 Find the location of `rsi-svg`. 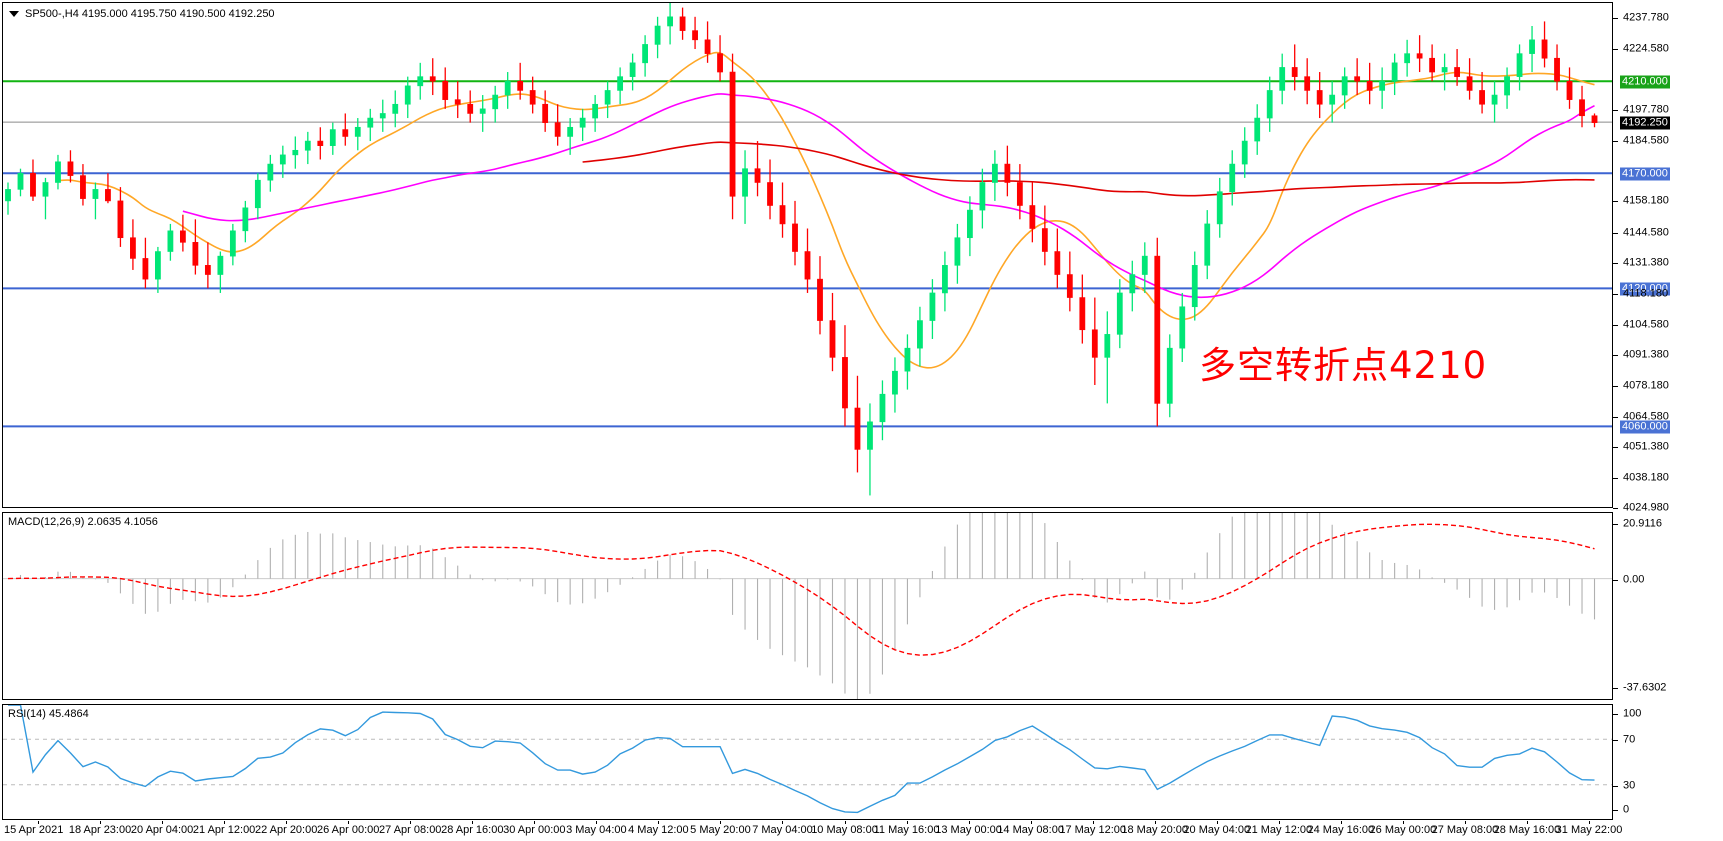

rsi-svg is located at coordinates (807, 759).